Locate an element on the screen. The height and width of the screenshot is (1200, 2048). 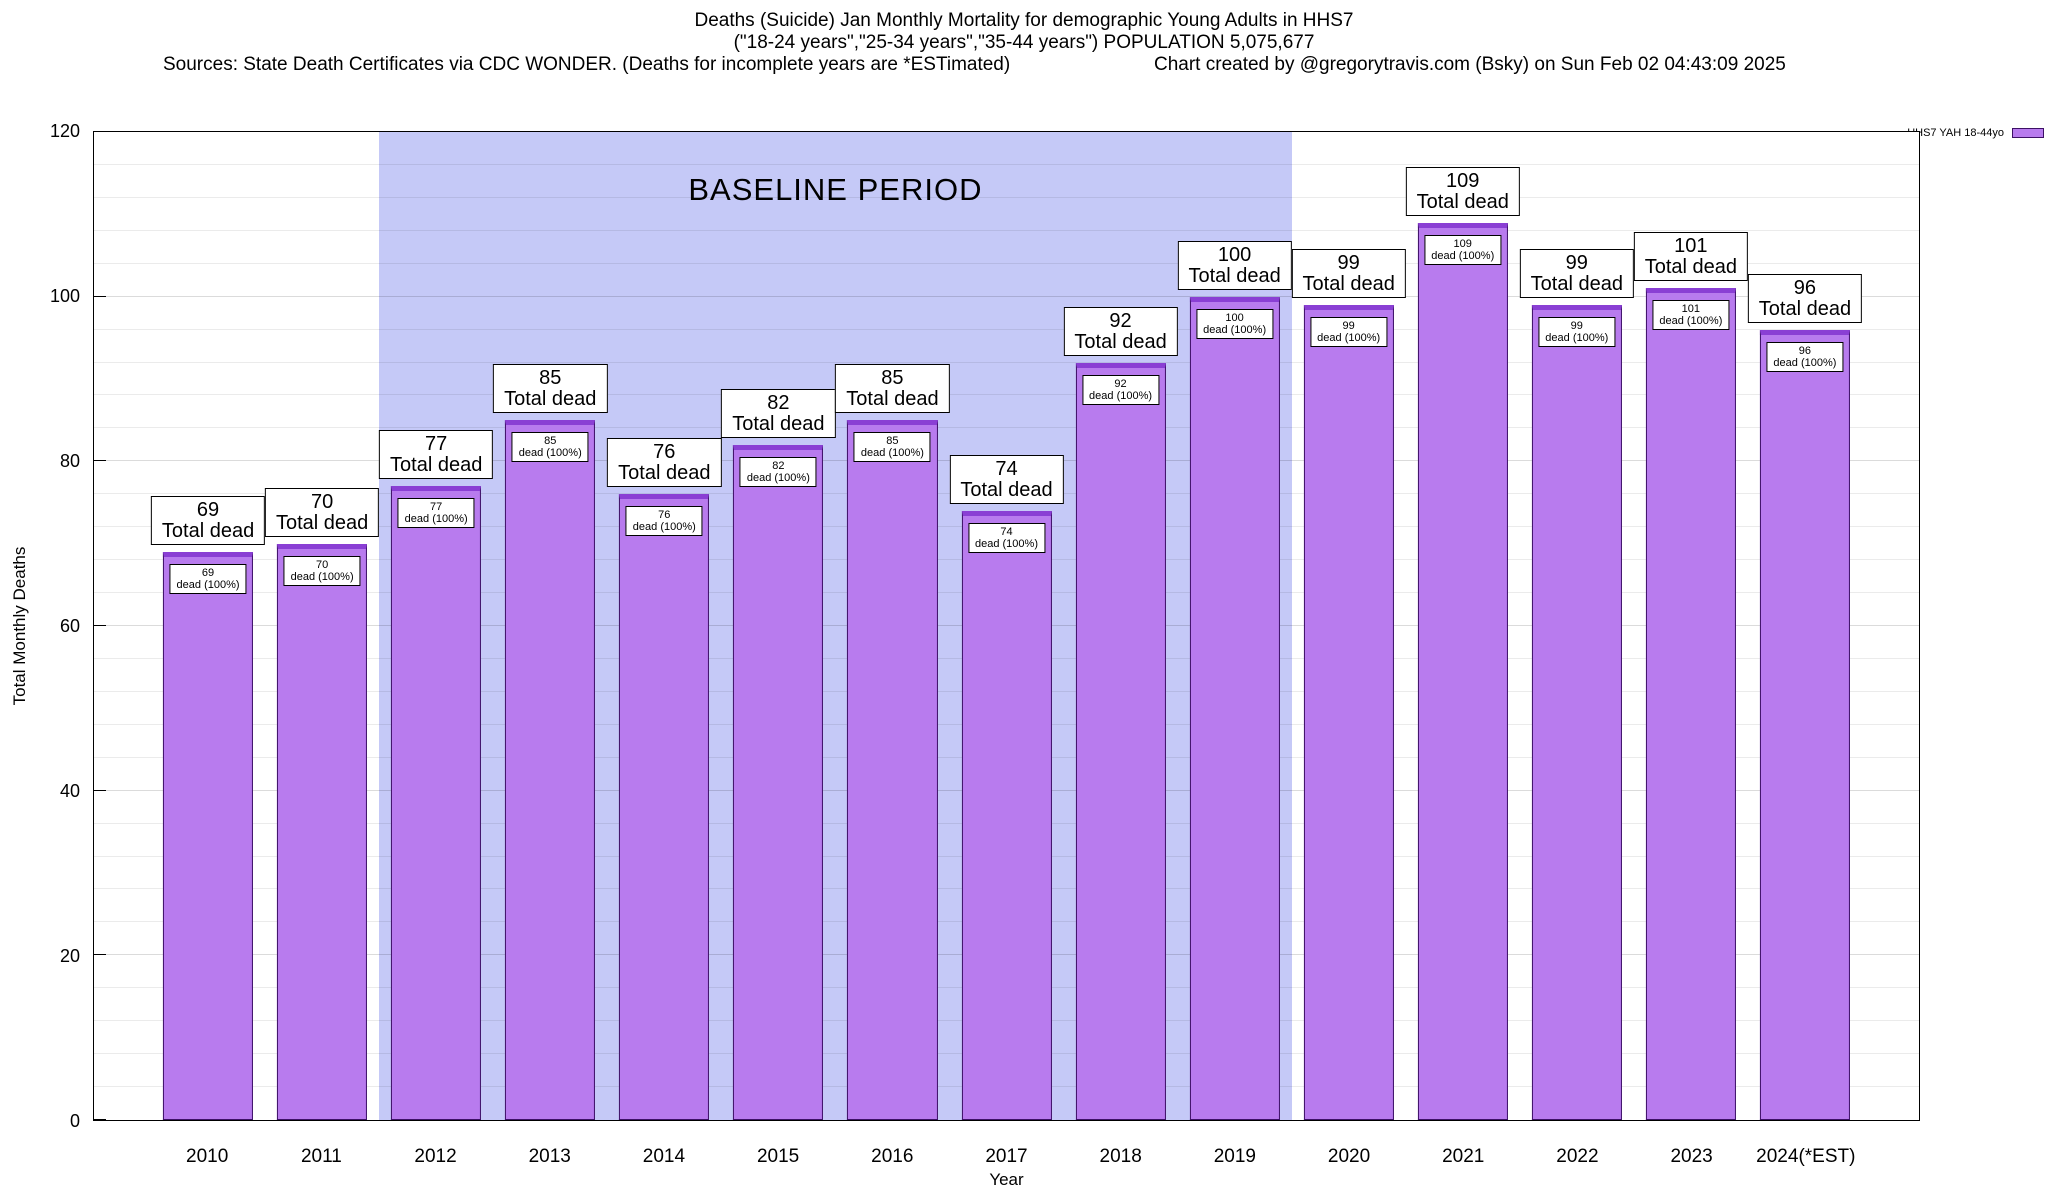
bar-inner-label: 74 dead (100%) is located at coordinates (1006, 537).